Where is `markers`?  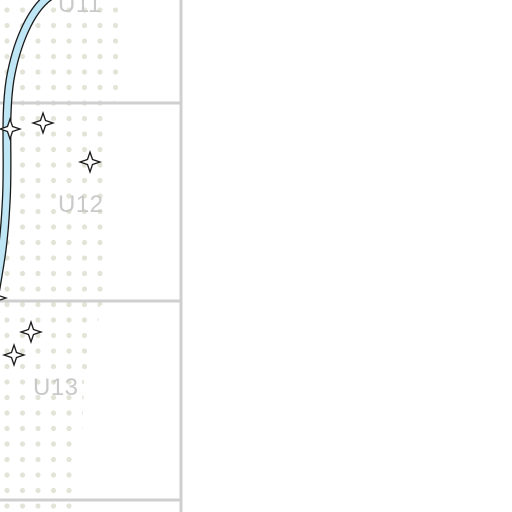
markers is located at coordinates (51, 239).